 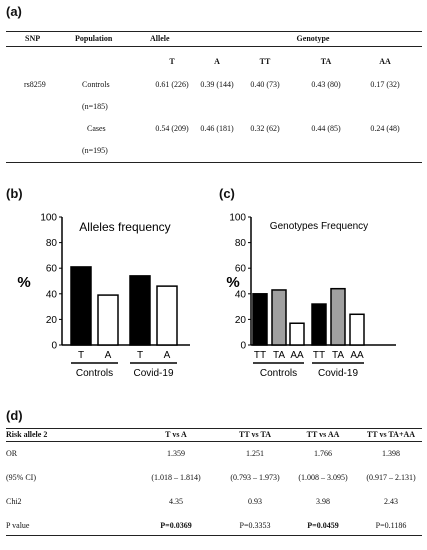 I want to click on d-cell: 4.35, so click(x=176, y=501).